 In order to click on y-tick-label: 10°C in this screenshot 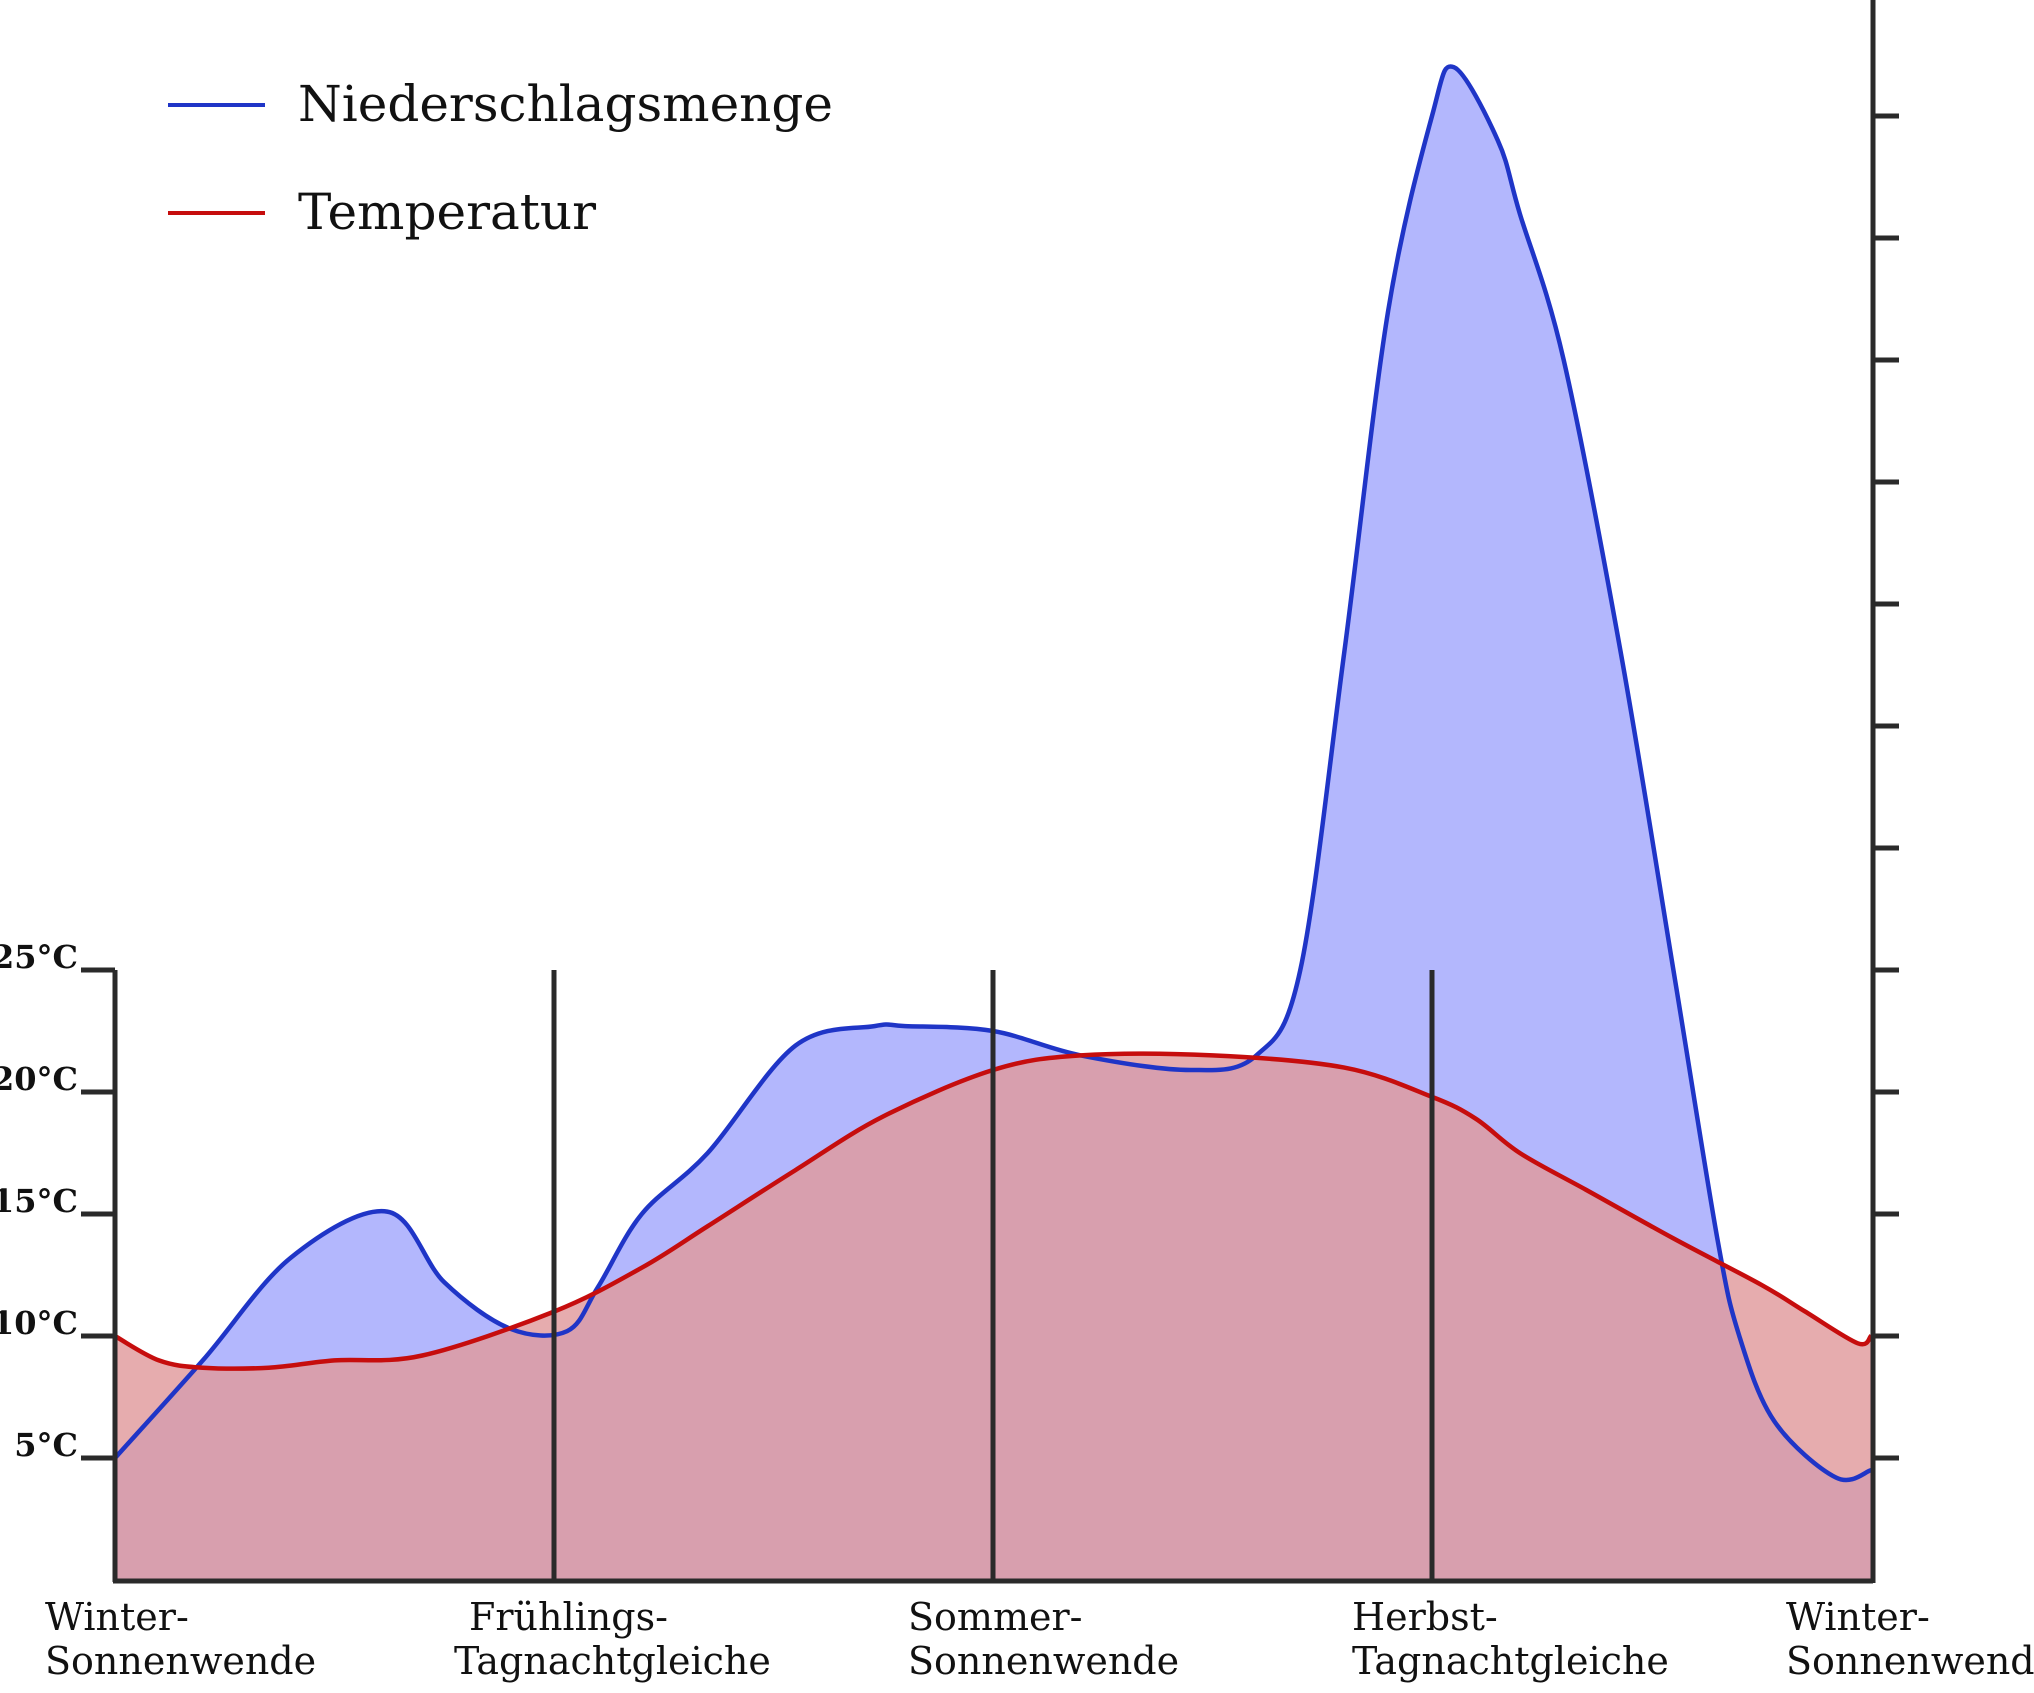, I will do `click(39, 1323)`.